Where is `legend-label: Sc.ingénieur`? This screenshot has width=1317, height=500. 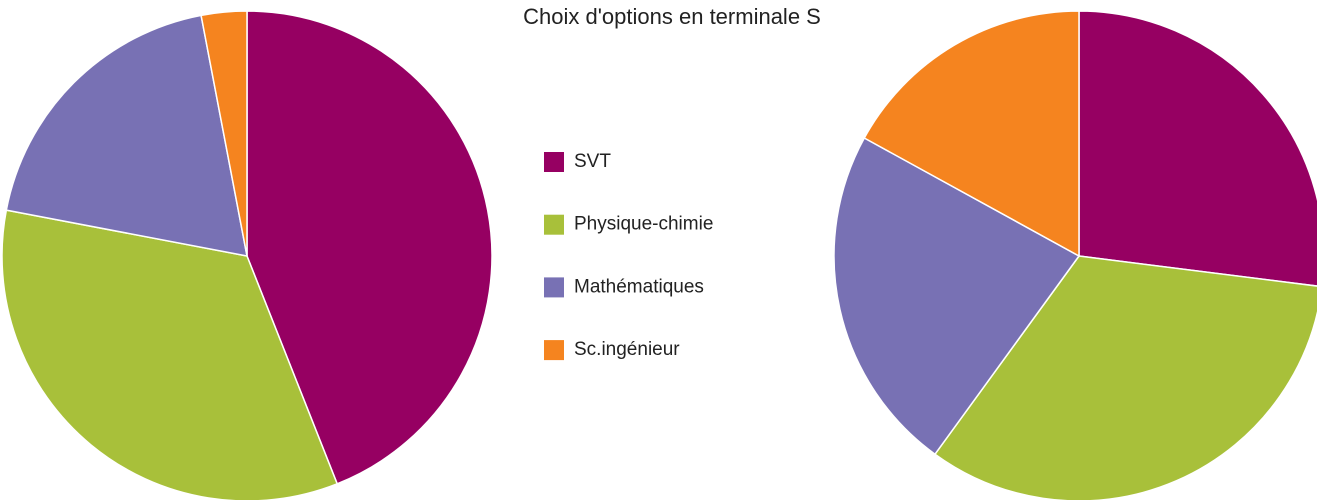
legend-label: Sc.ingénieur is located at coordinates (627, 349).